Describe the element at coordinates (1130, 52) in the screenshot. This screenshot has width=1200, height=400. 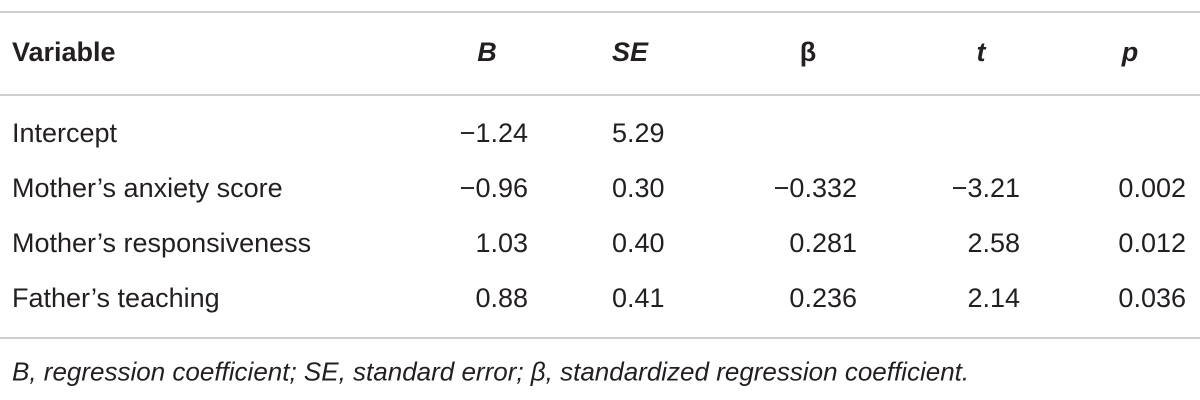
I see `column-header: p` at that location.